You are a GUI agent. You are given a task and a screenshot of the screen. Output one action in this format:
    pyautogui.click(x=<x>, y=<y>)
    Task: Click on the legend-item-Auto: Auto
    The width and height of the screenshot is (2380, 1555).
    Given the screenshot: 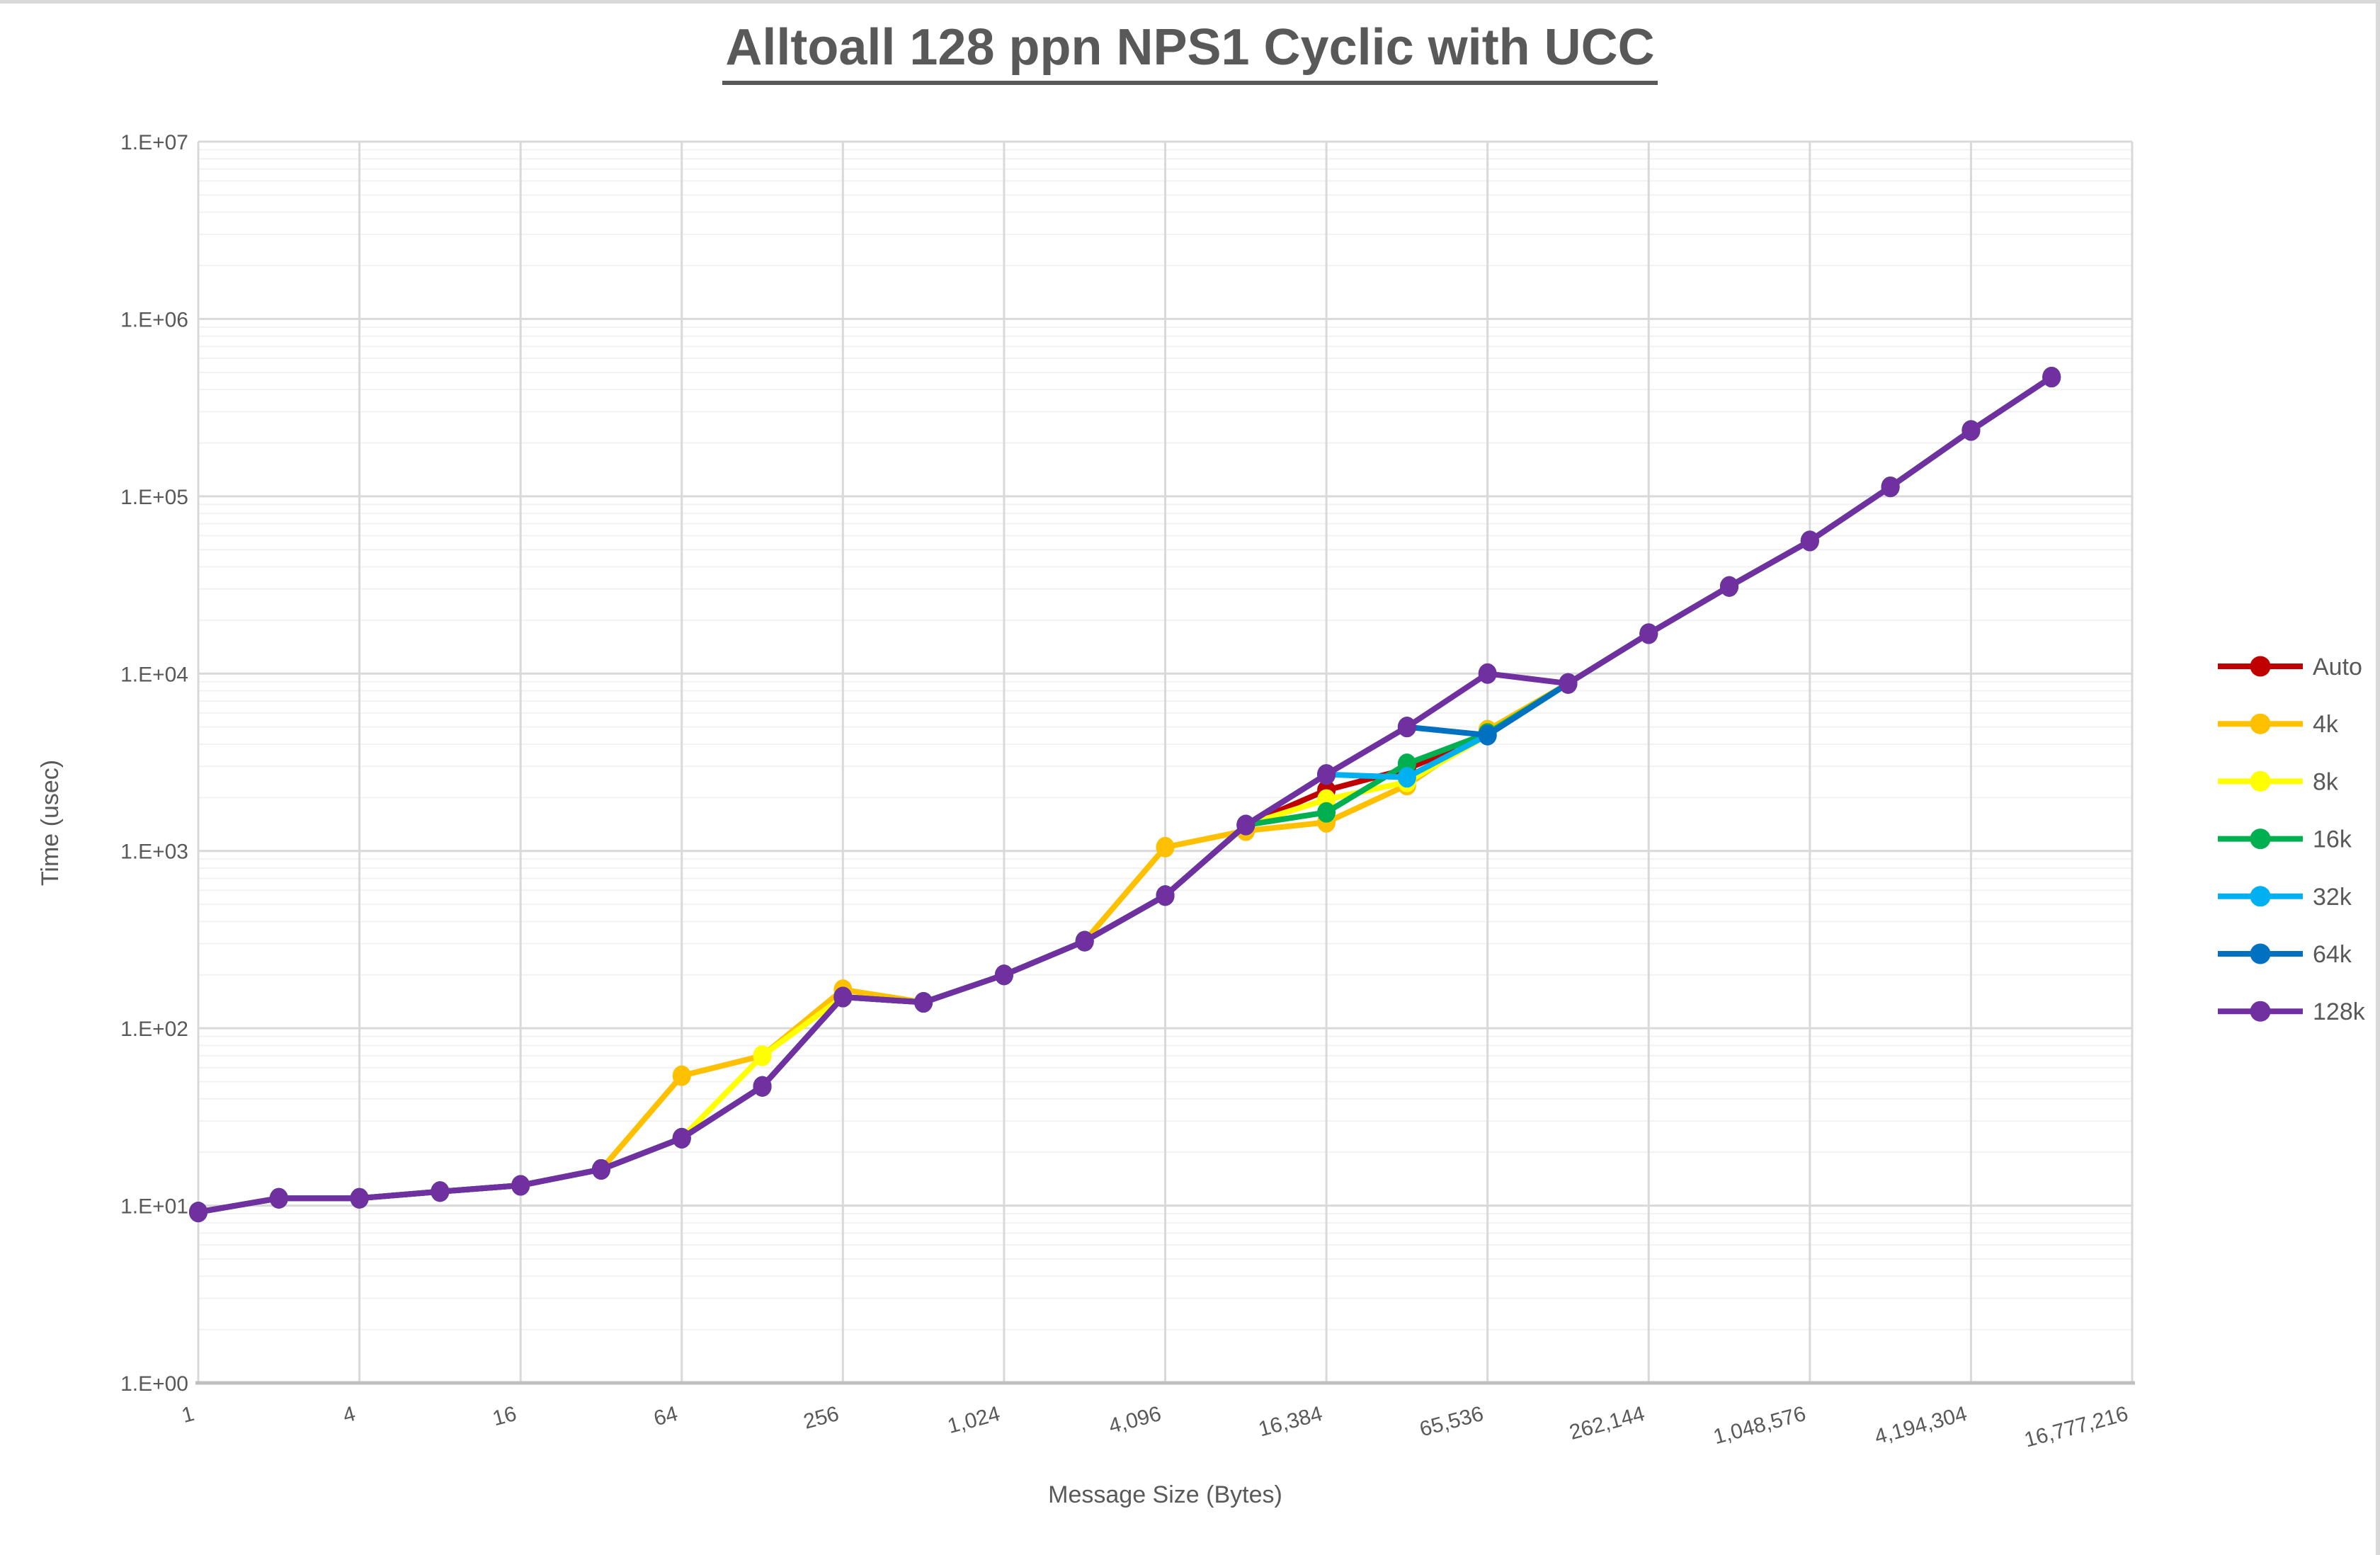 What is the action you would take?
    pyautogui.click(x=2290, y=667)
    